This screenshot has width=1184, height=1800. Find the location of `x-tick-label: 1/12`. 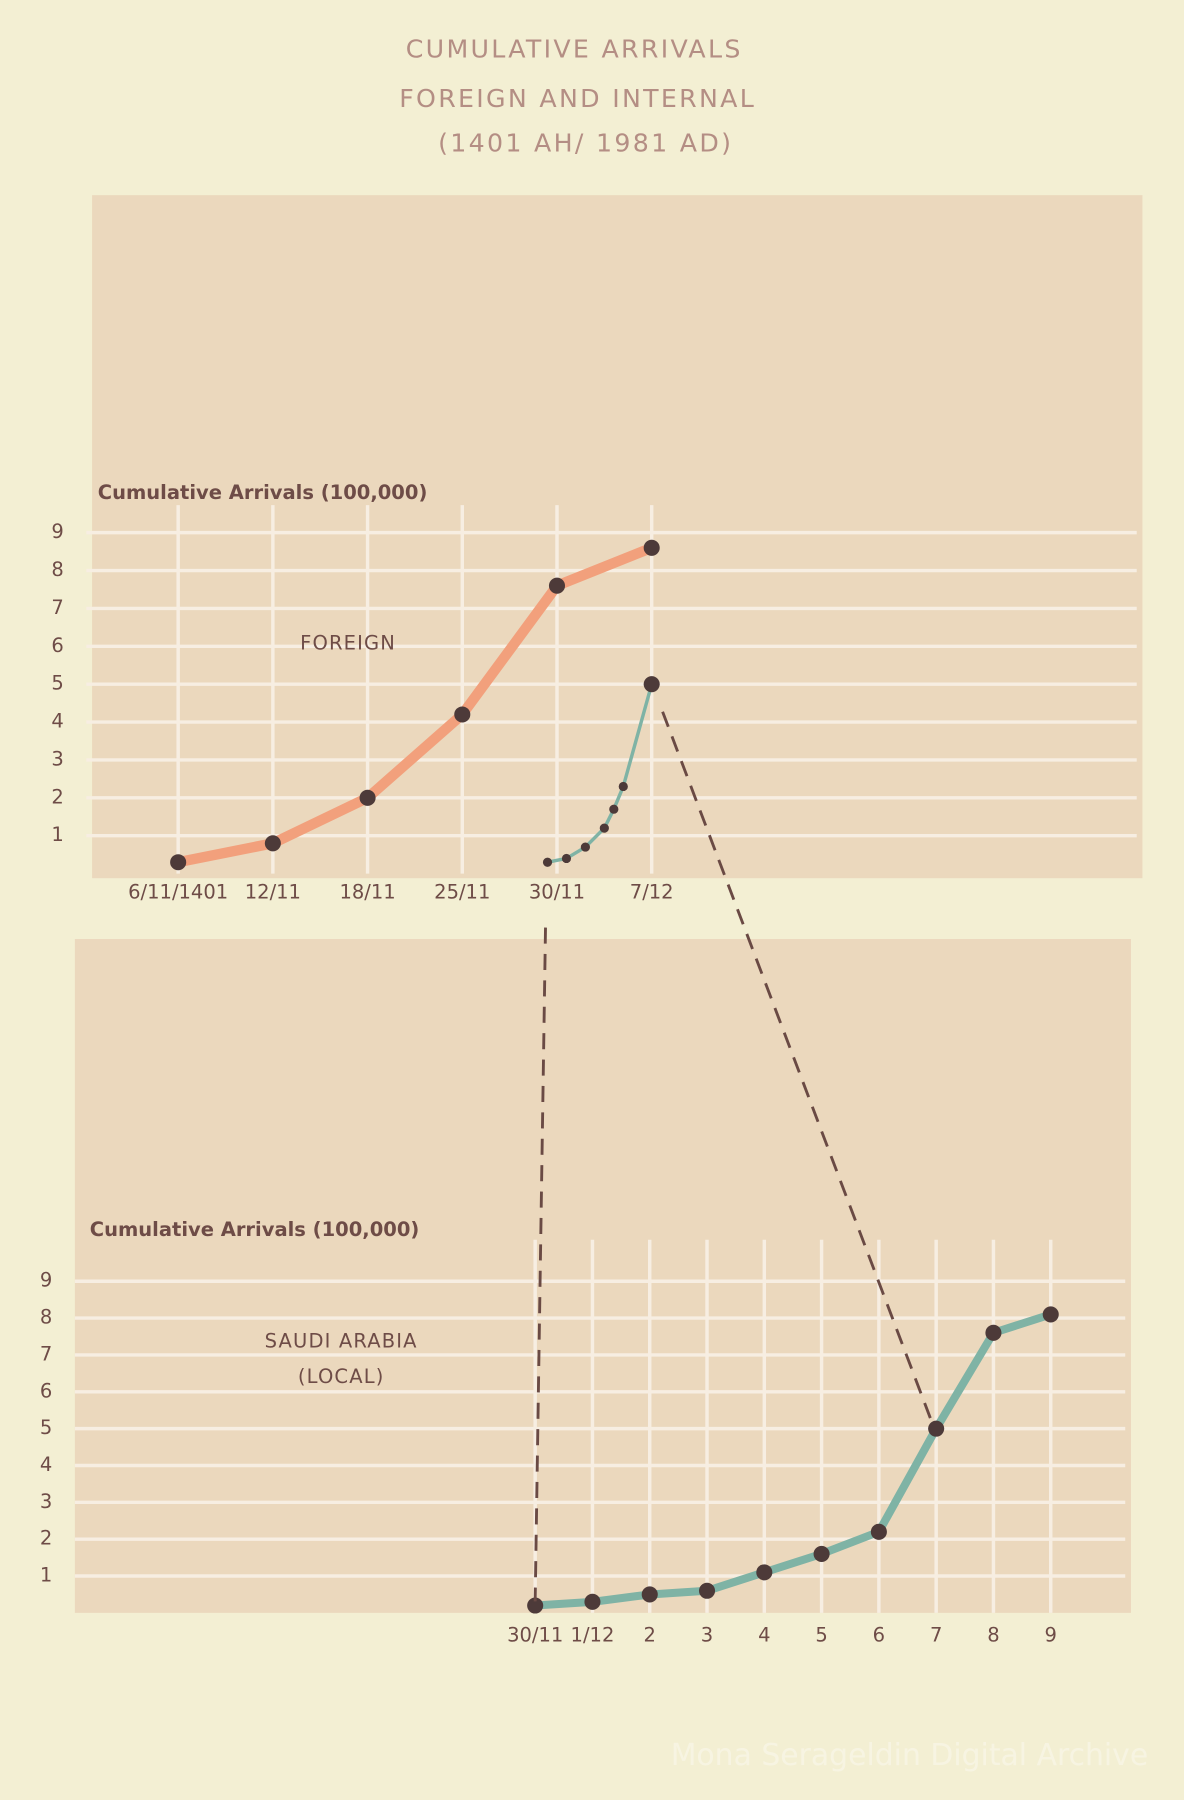

x-tick-label: 1/12 is located at coordinates (593, 1634).